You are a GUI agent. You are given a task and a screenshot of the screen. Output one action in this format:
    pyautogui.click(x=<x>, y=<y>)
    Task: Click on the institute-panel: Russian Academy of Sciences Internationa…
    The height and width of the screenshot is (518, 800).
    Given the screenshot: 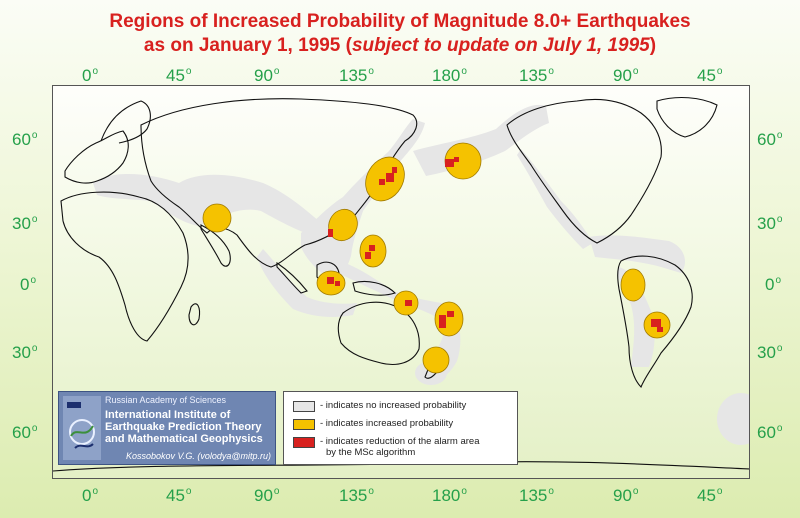 What is the action you would take?
    pyautogui.click(x=167, y=428)
    